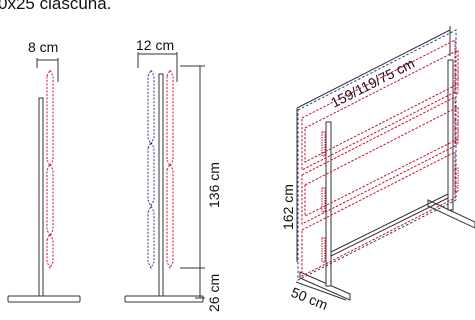 This screenshot has width=475, height=320. Describe the element at coordinates (321, 291) in the screenshot. I see `dim-line-depth` at that location.